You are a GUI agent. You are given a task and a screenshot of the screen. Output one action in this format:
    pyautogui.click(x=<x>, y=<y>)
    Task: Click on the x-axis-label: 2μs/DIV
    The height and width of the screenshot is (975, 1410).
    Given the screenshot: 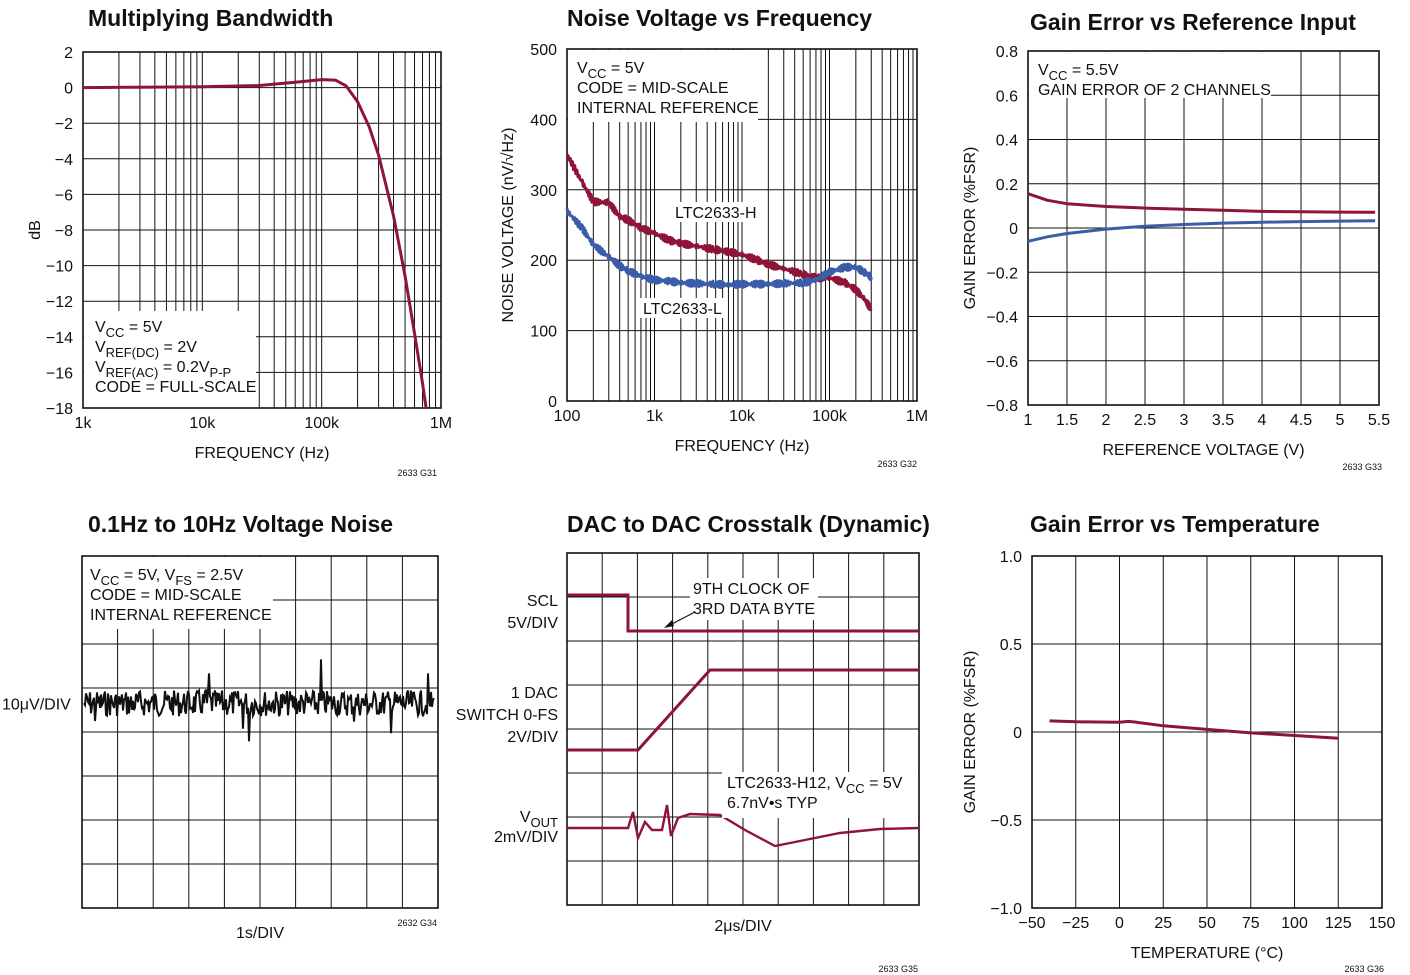 What is the action you would take?
    pyautogui.click(x=743, y=926)
    